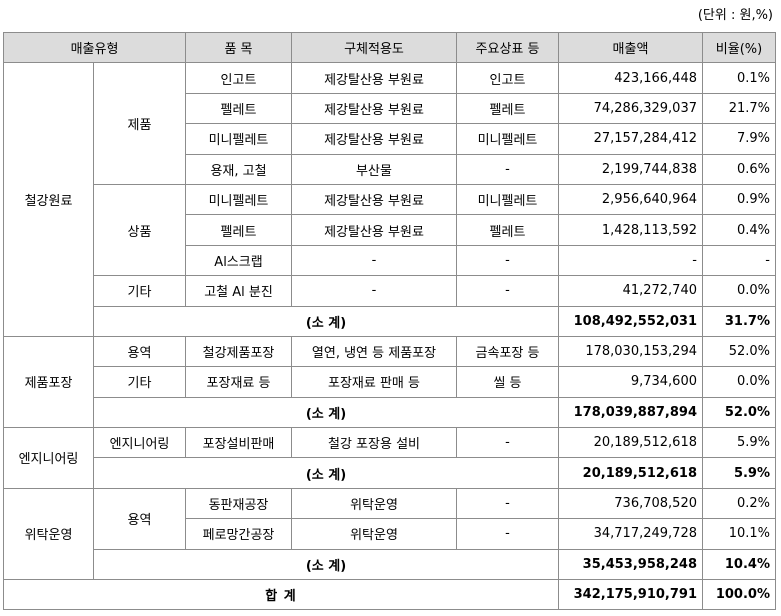 The width and height of the screenshot is (781, 616). I want to click on subtotal-row: (소 계) 35,453,958,248 10.4%, so click(390, 564).